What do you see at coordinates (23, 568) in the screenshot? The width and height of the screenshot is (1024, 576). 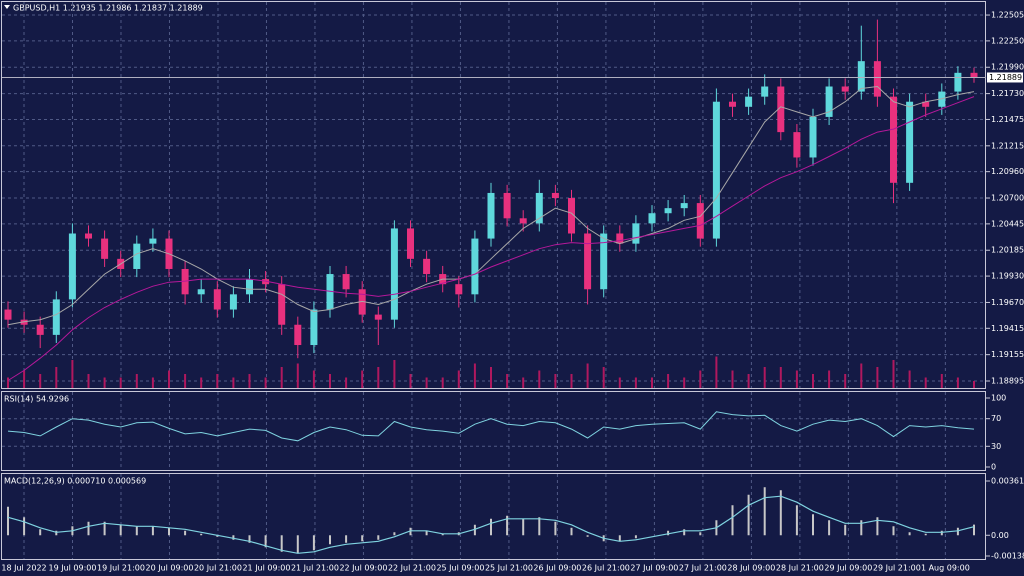 I see `x-tick-label: 18 Jul 2022` at bounding box center [23, 568].